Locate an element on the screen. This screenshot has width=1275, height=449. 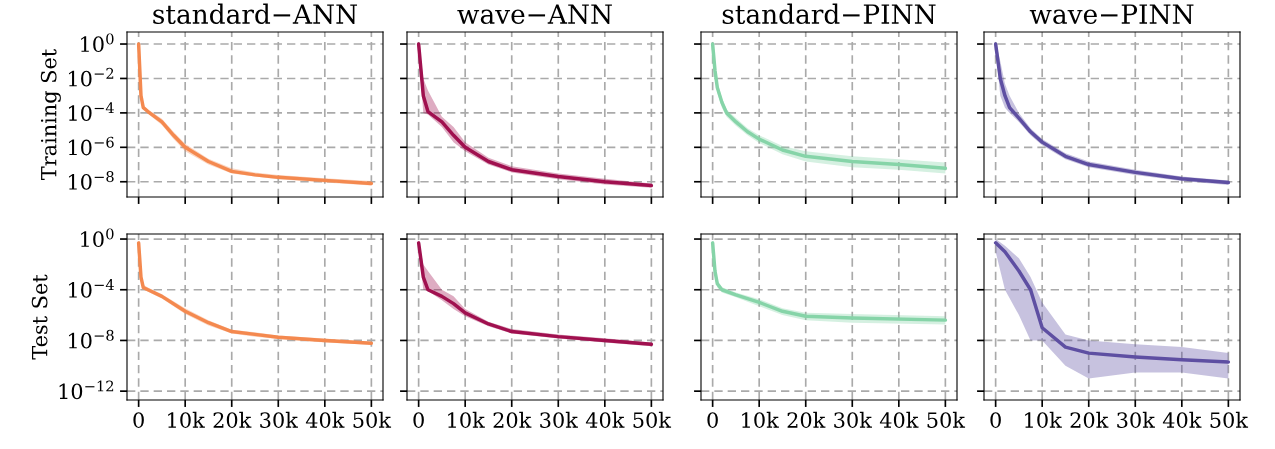
y-tick-label: 10$^{−12}$ is located at coordinates (86, 390).